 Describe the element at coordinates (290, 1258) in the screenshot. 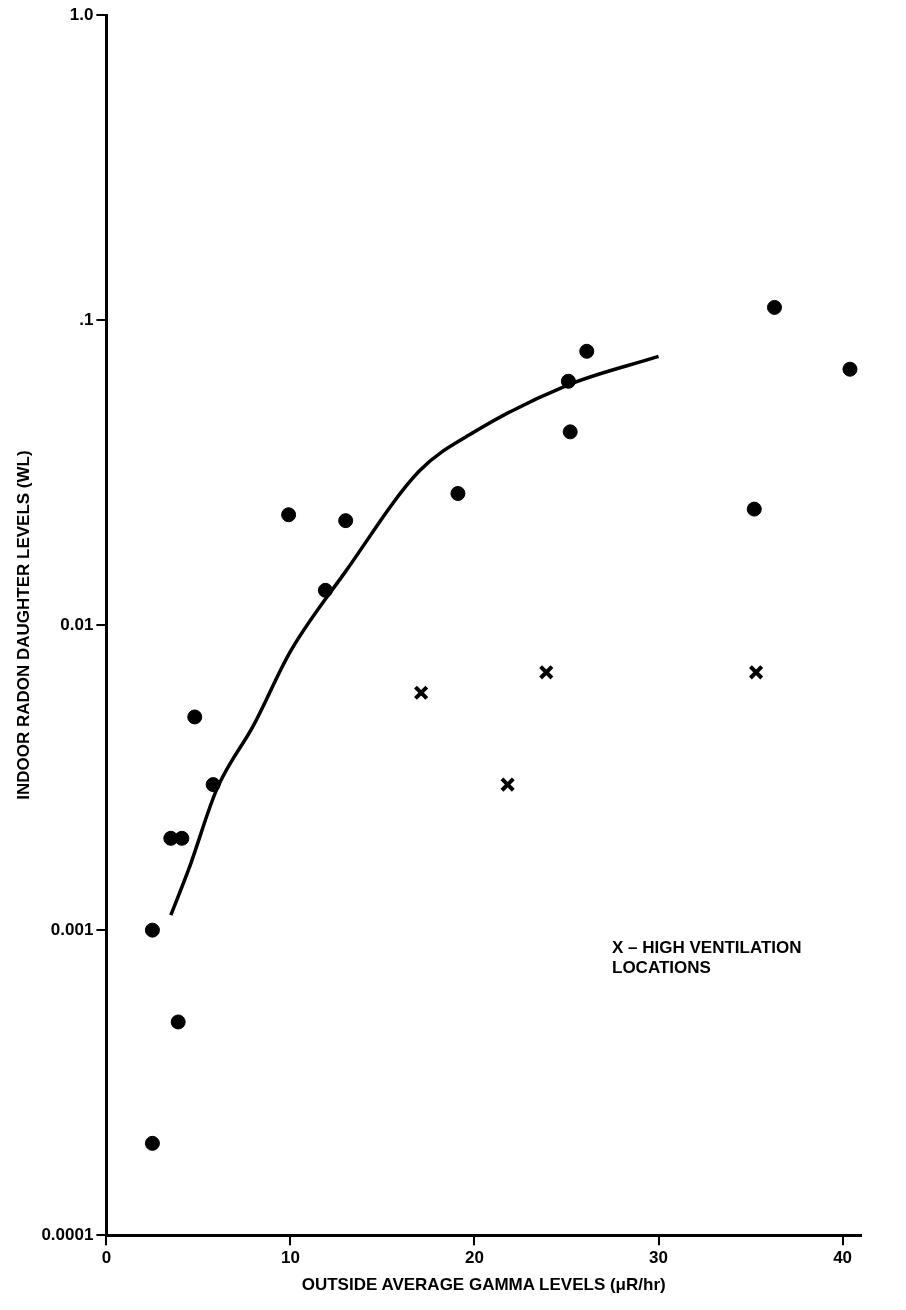

I see `x-tick-label: 10` at that location.